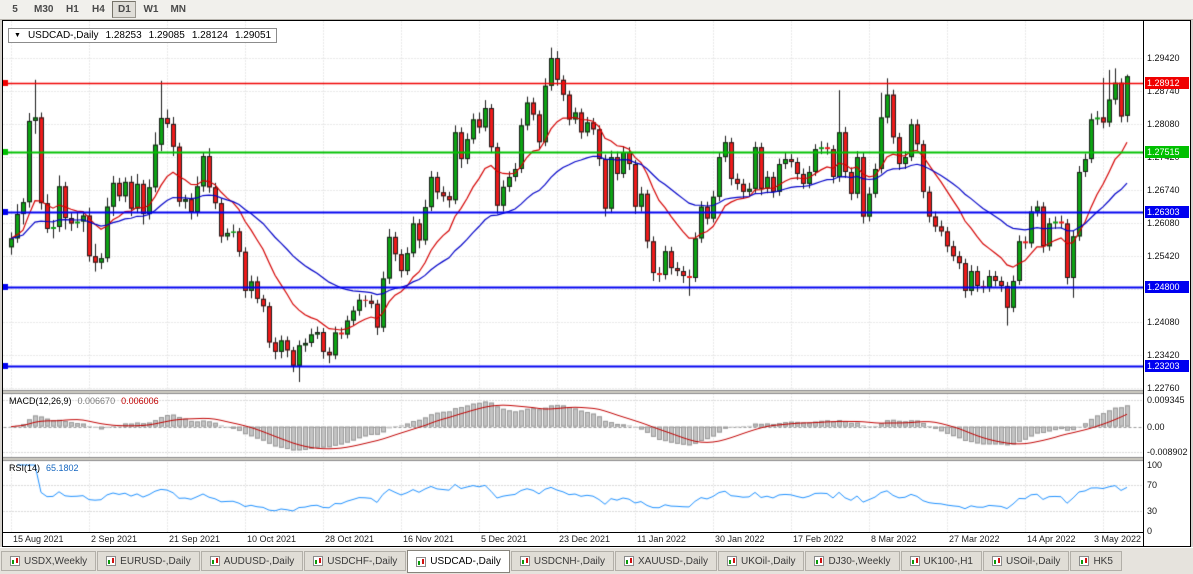 This screenshot has height=574, width=1193. I want to click on high-value: 1.29085, so click(166, 35).